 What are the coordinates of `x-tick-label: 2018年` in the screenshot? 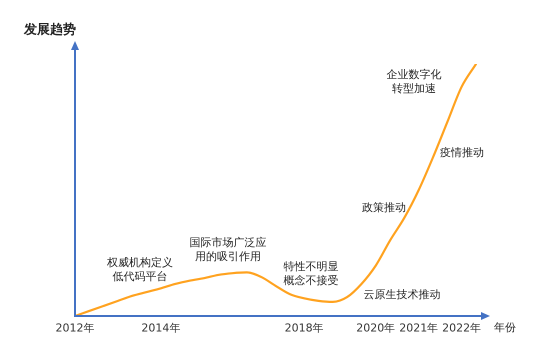 It's located at (304, 327).